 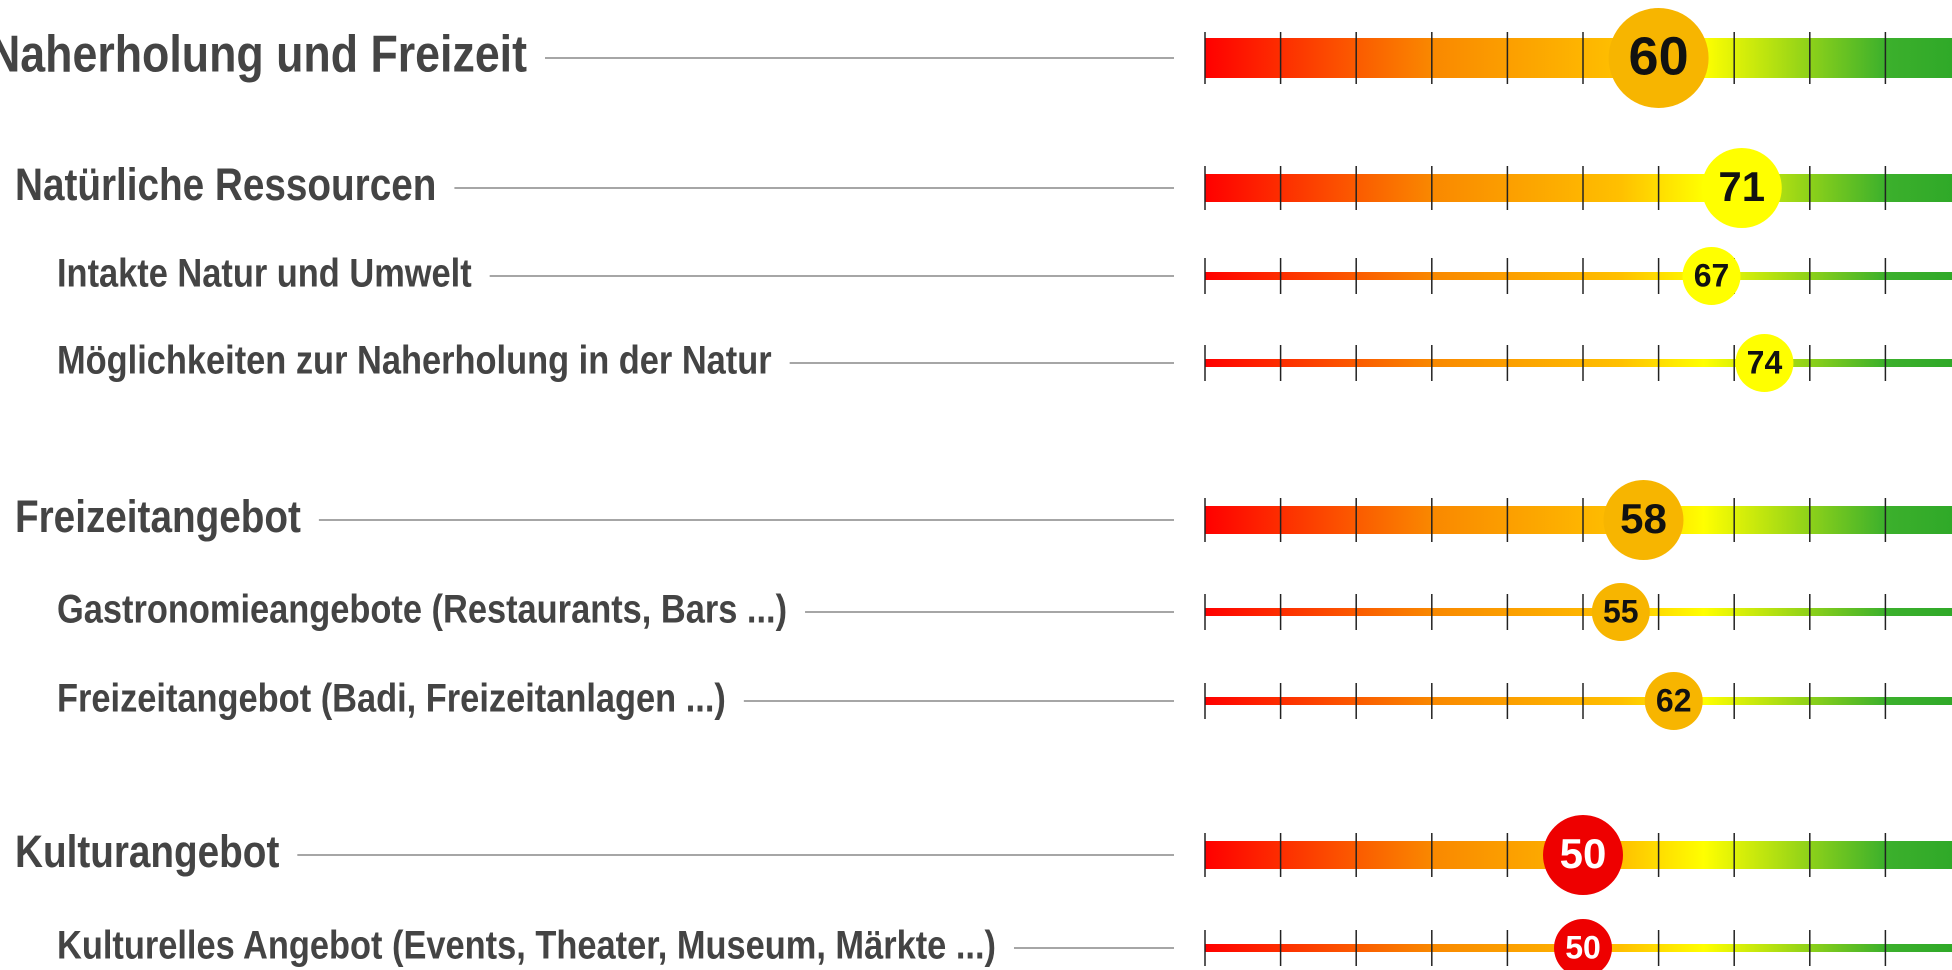 I want to click on score-label: 55, so click(x=1621, y=611).